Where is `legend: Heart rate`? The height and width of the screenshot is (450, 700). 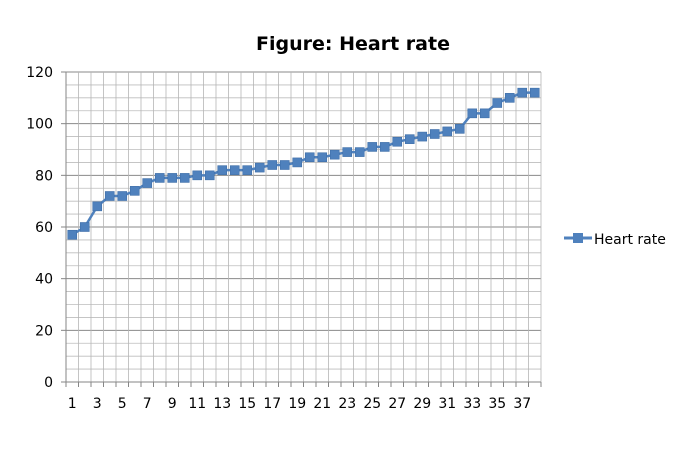 legend: Heart rate is located at coordinates (615, 240).